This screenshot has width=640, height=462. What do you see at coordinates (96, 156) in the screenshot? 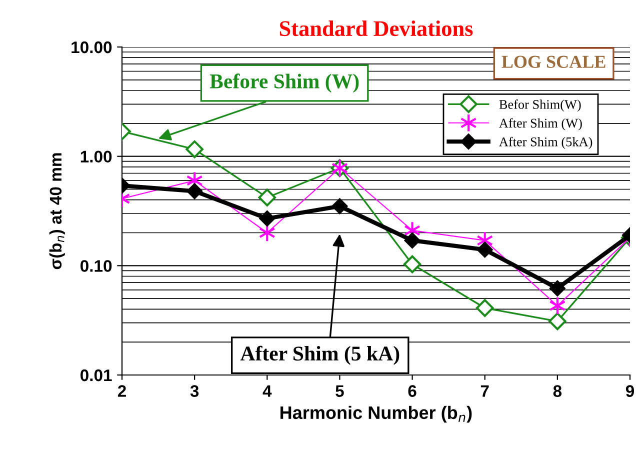
I see `y-tick-label: 1.00` at bounding box center [96, 156].